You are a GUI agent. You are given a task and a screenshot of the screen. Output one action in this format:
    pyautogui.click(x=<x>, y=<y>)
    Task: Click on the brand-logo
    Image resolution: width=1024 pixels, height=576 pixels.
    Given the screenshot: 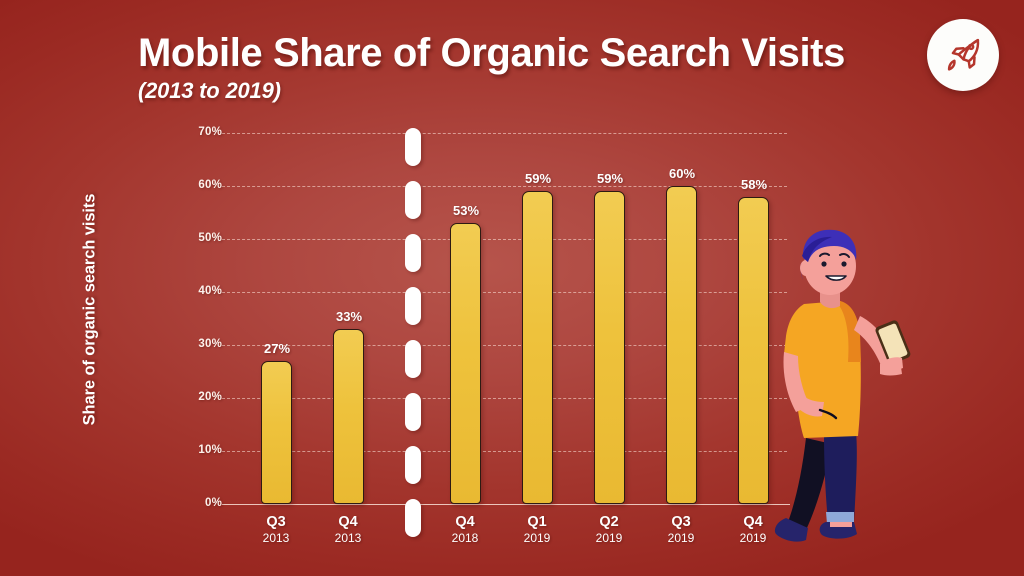 What is the action you would take?
    pyautogui.click(x=963, y=55)
    